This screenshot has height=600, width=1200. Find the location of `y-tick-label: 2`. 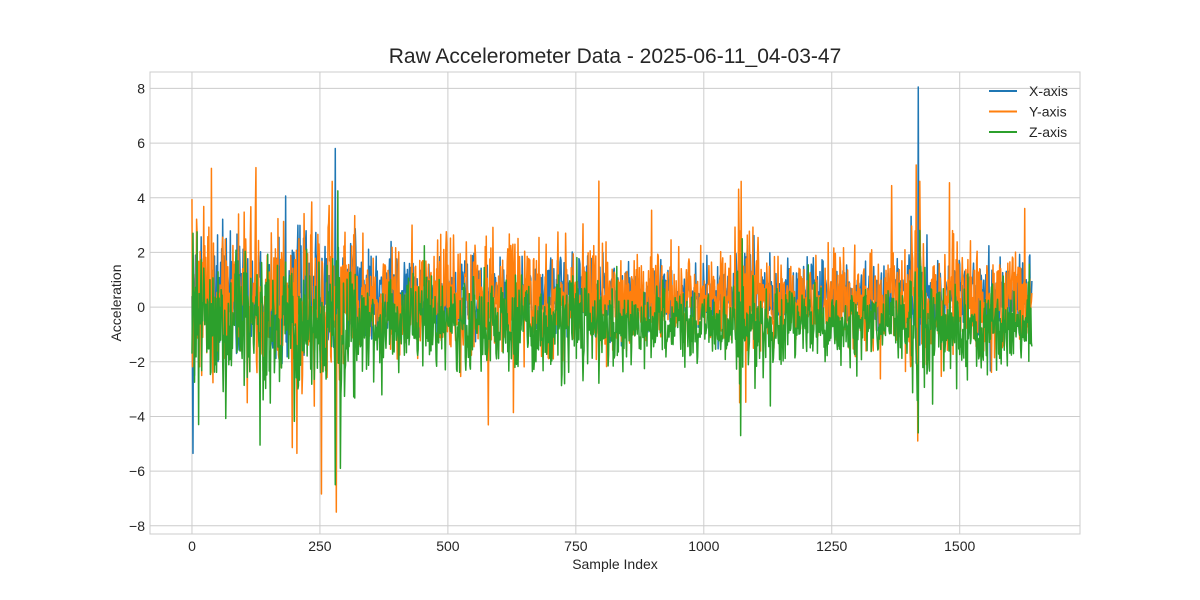

y-tick-label: 2 is located at coordinates (141, 252).